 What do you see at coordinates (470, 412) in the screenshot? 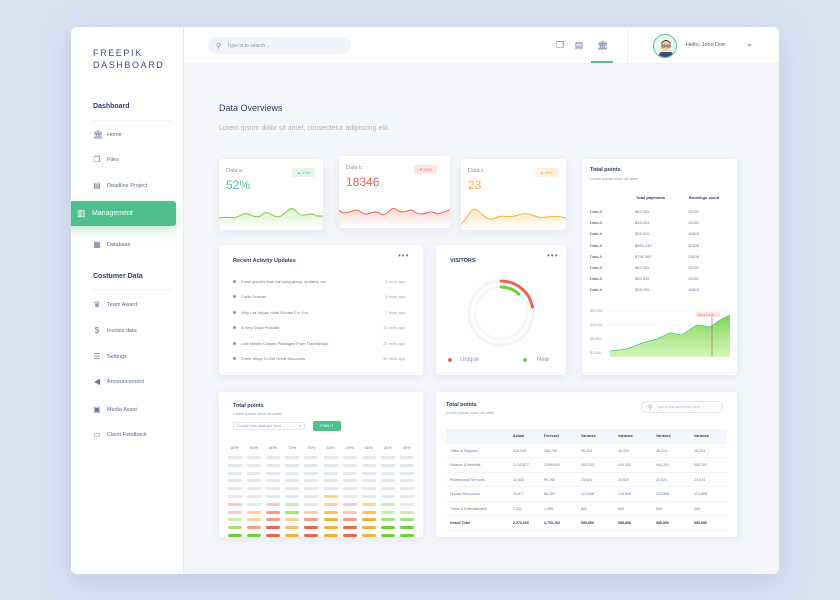
I see `card-subtitle: Lorem ipsum dolor sit amet` at bounding box center [470, 412].